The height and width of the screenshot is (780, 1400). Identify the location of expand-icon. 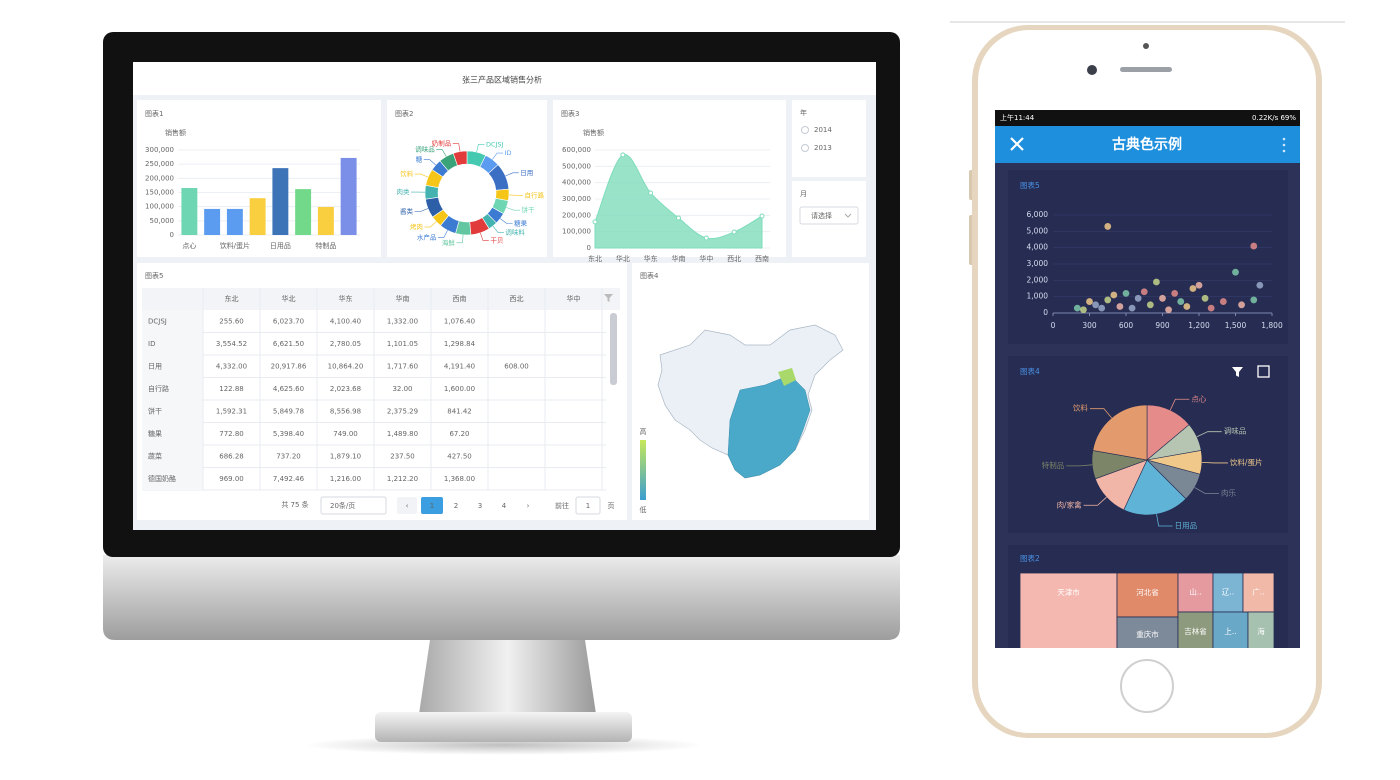
(1263, 371).